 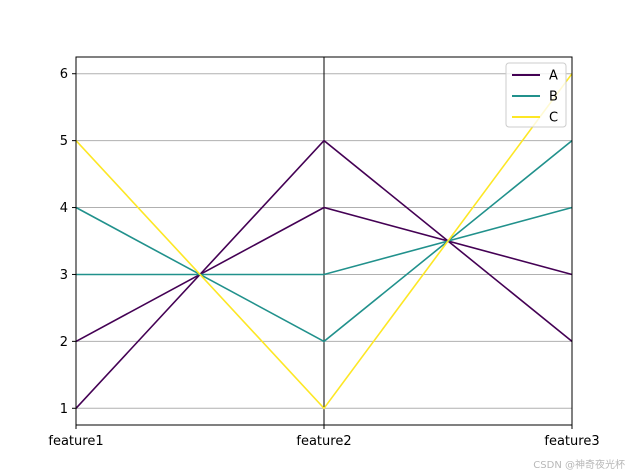 I want to click on x-tick-label-feature1: feature1, so click(x=75, y=441).